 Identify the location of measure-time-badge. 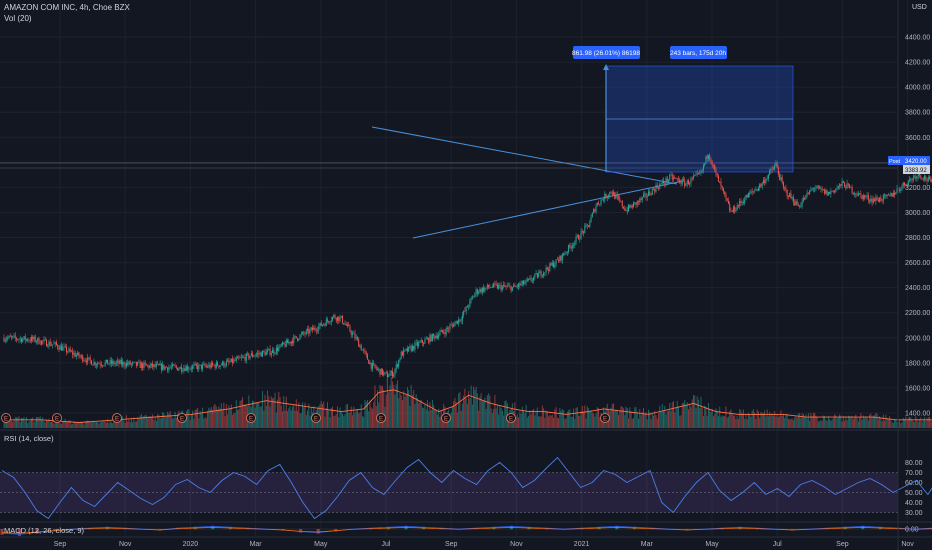
(698, 52).